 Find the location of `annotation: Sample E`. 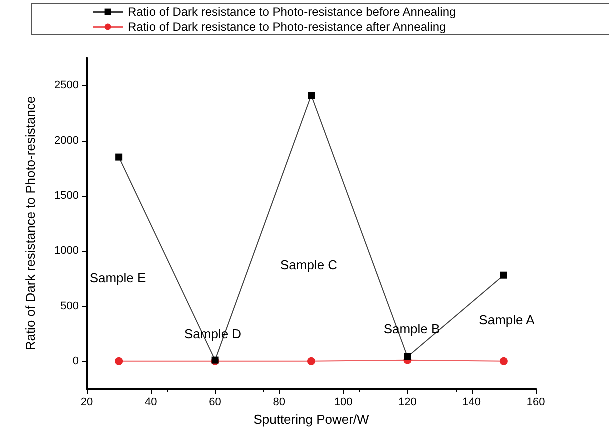

annotation: Sample E is located at coordinates (118, 278).